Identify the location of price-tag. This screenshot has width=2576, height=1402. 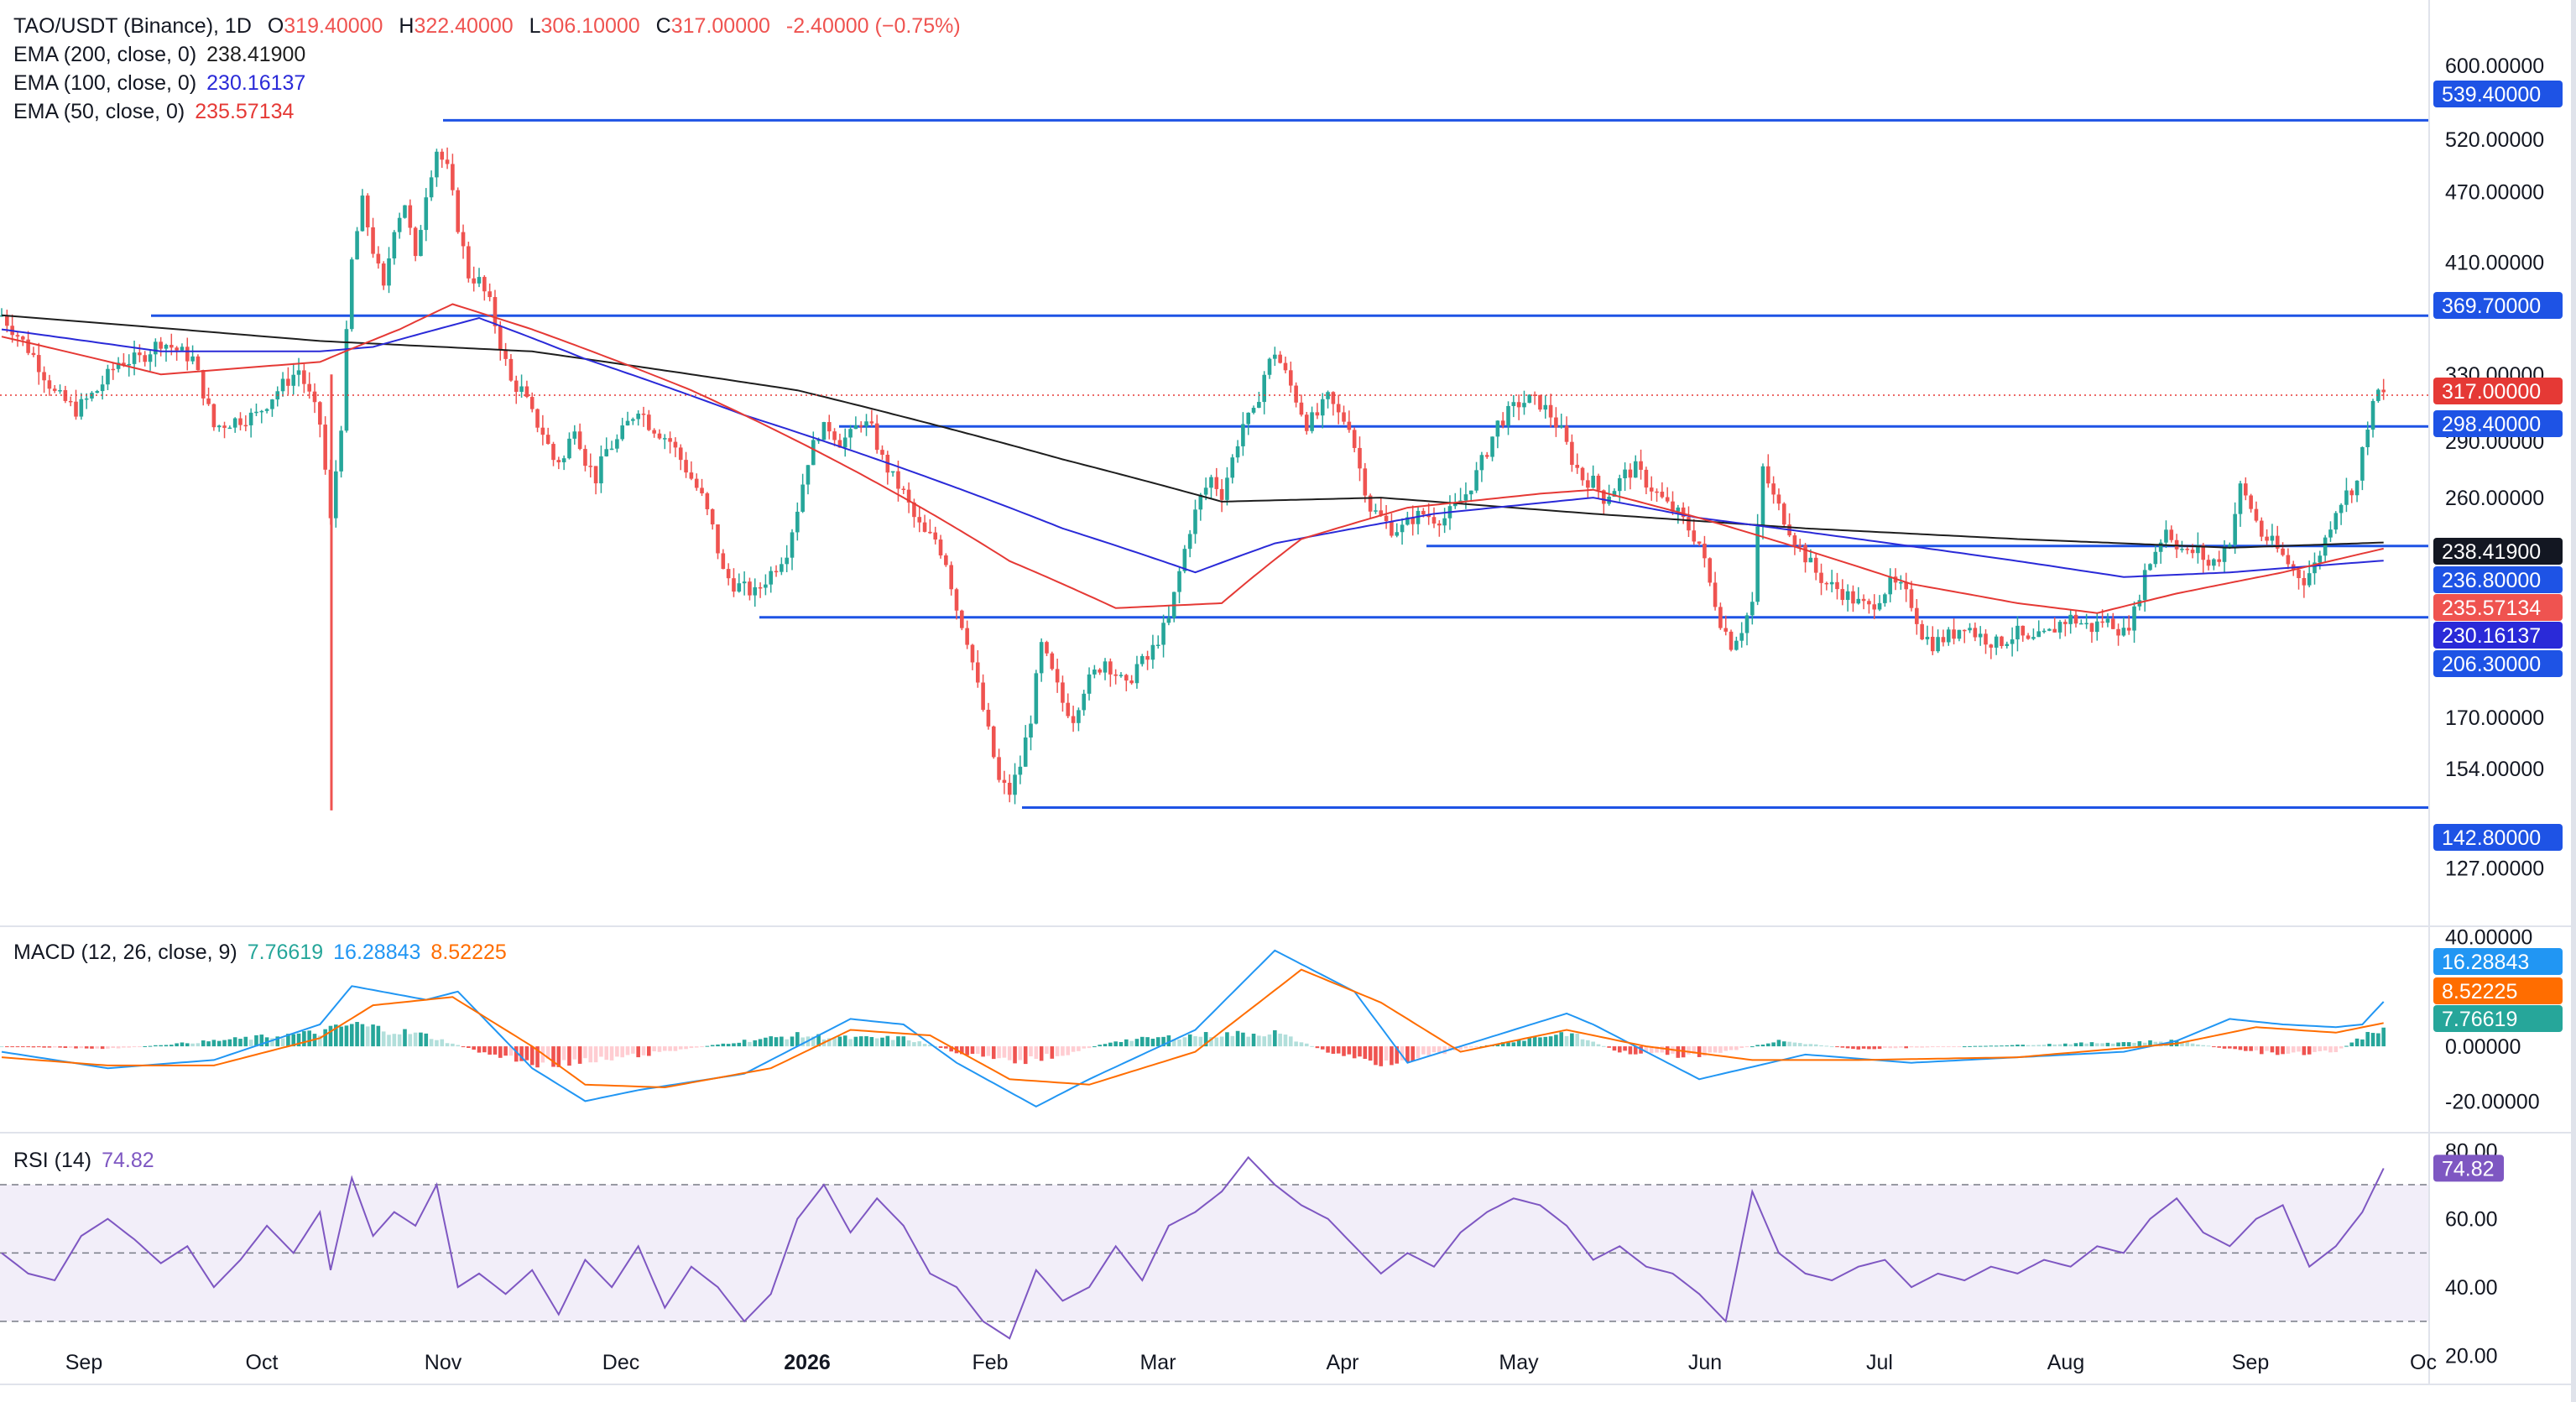
(2498, 579).